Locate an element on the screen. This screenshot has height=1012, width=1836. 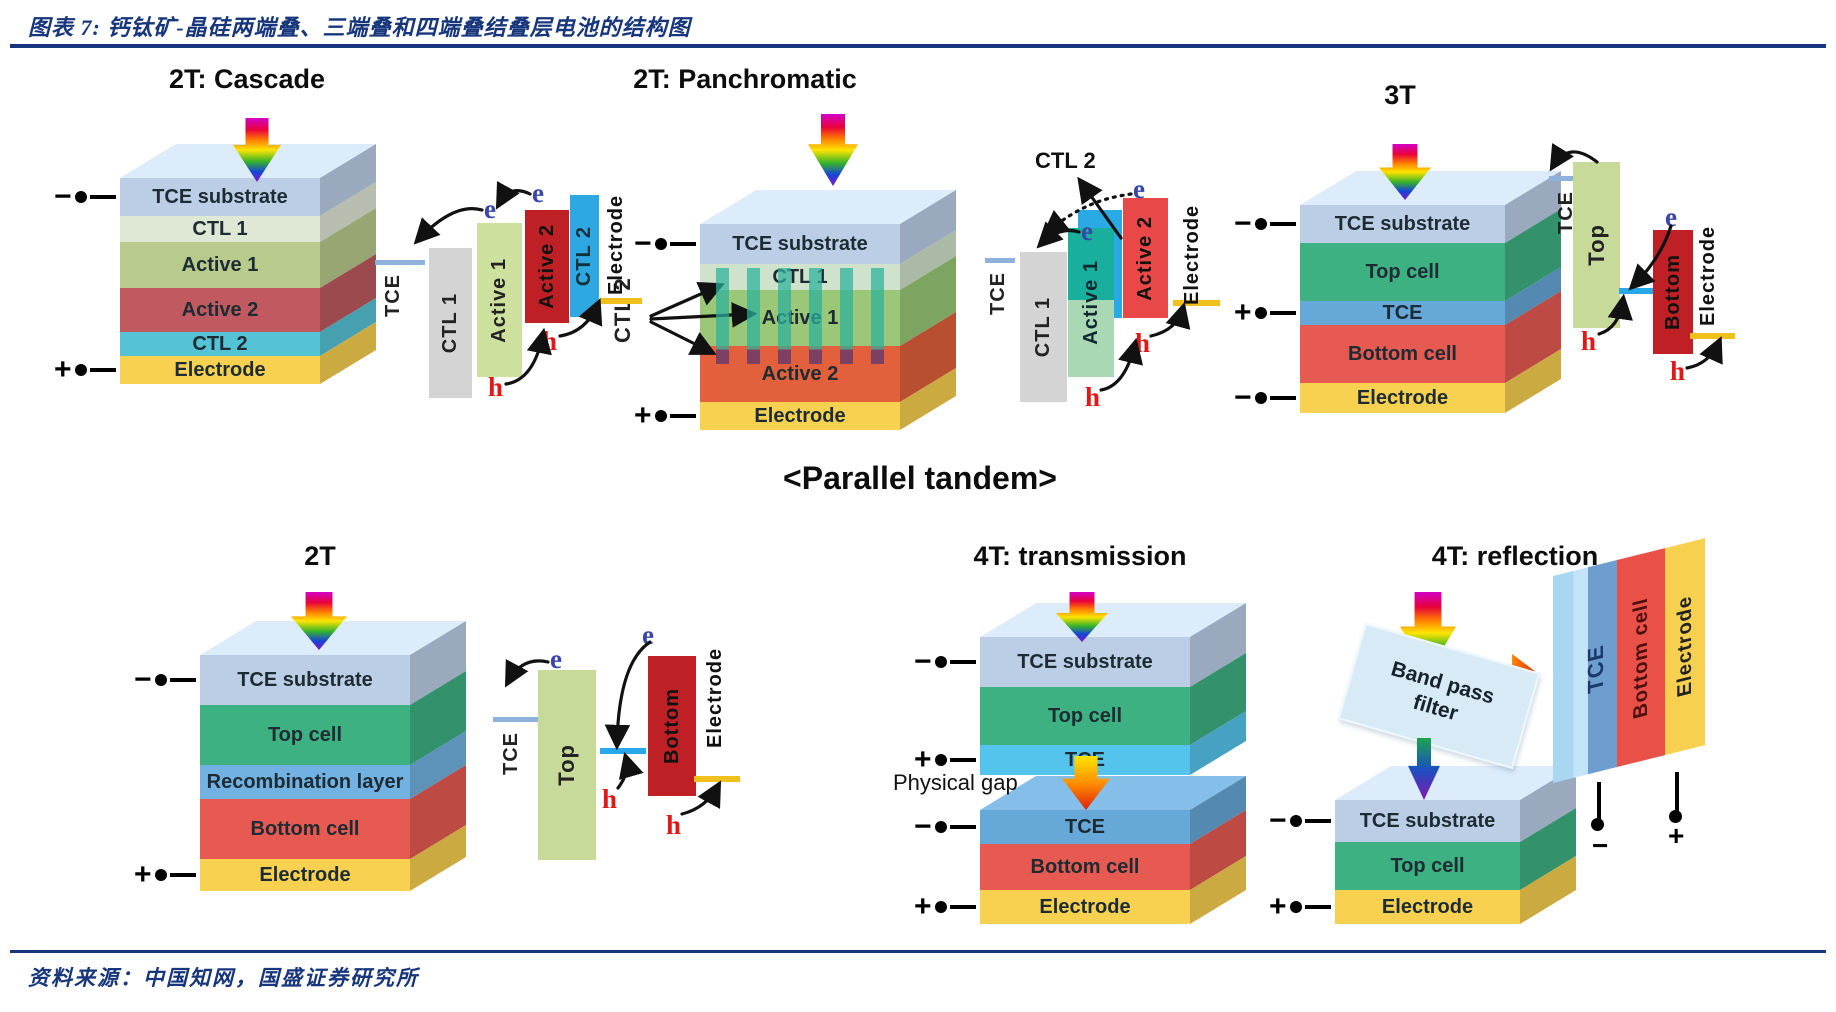
reflection-minus-lead is located at coordinates (1599, 801).